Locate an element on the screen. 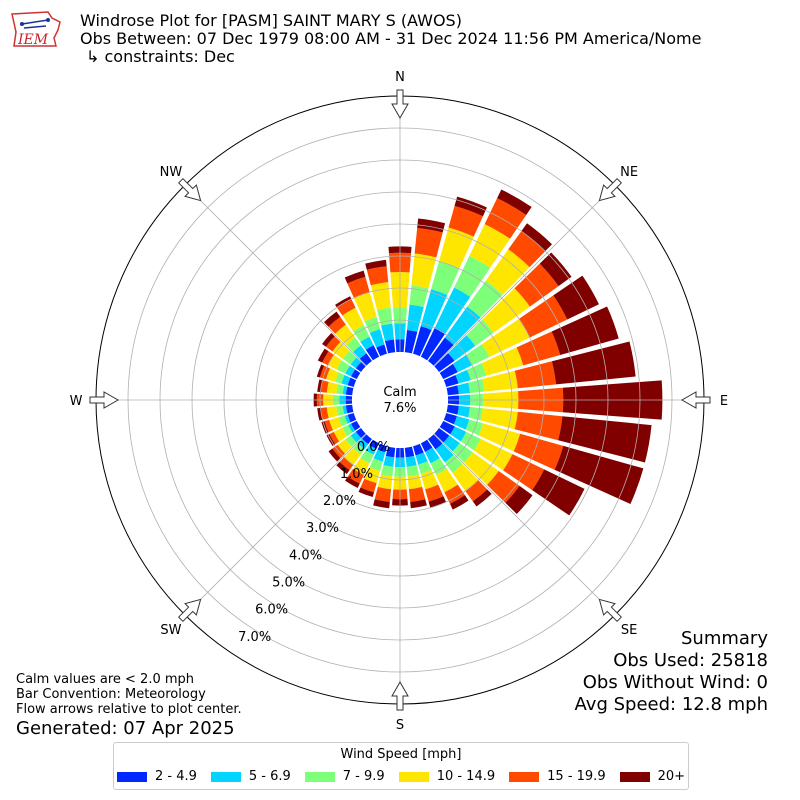  direction-label-e: E is located at coordinates (724, 401).